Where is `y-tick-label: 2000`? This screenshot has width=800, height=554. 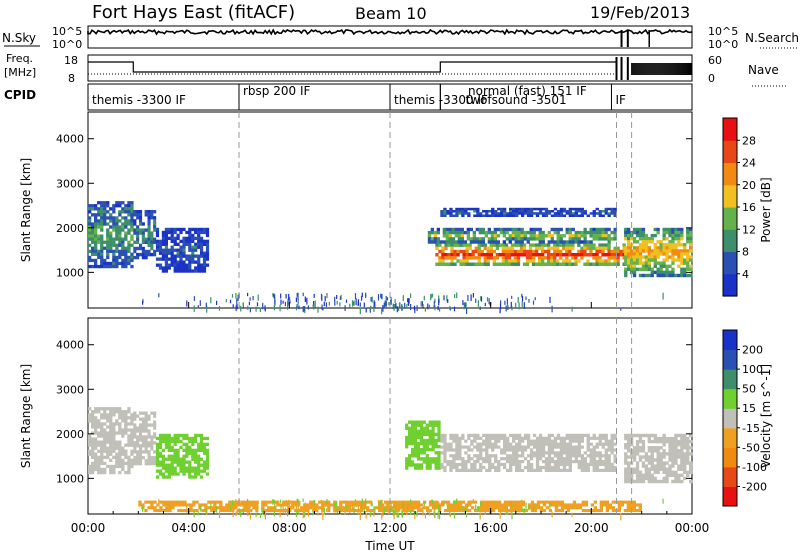
y-tick-label: 2000 is located at coordinates (70, 434).